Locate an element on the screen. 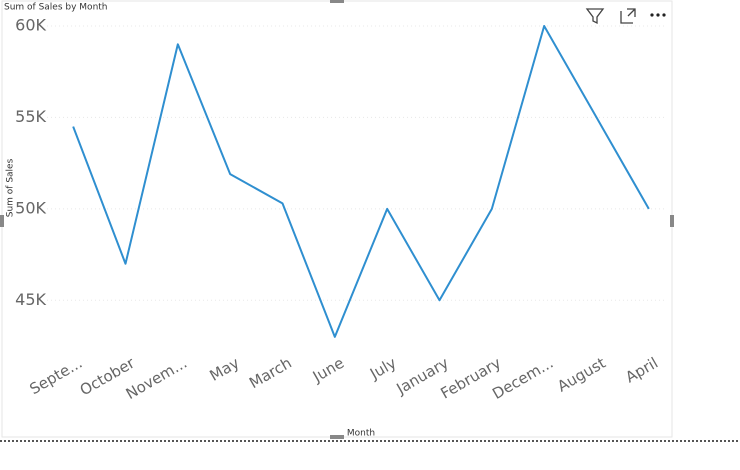 The width and height of the screenshot is (740, 470). x-tick-label: March is located at coordinates (270, 373).